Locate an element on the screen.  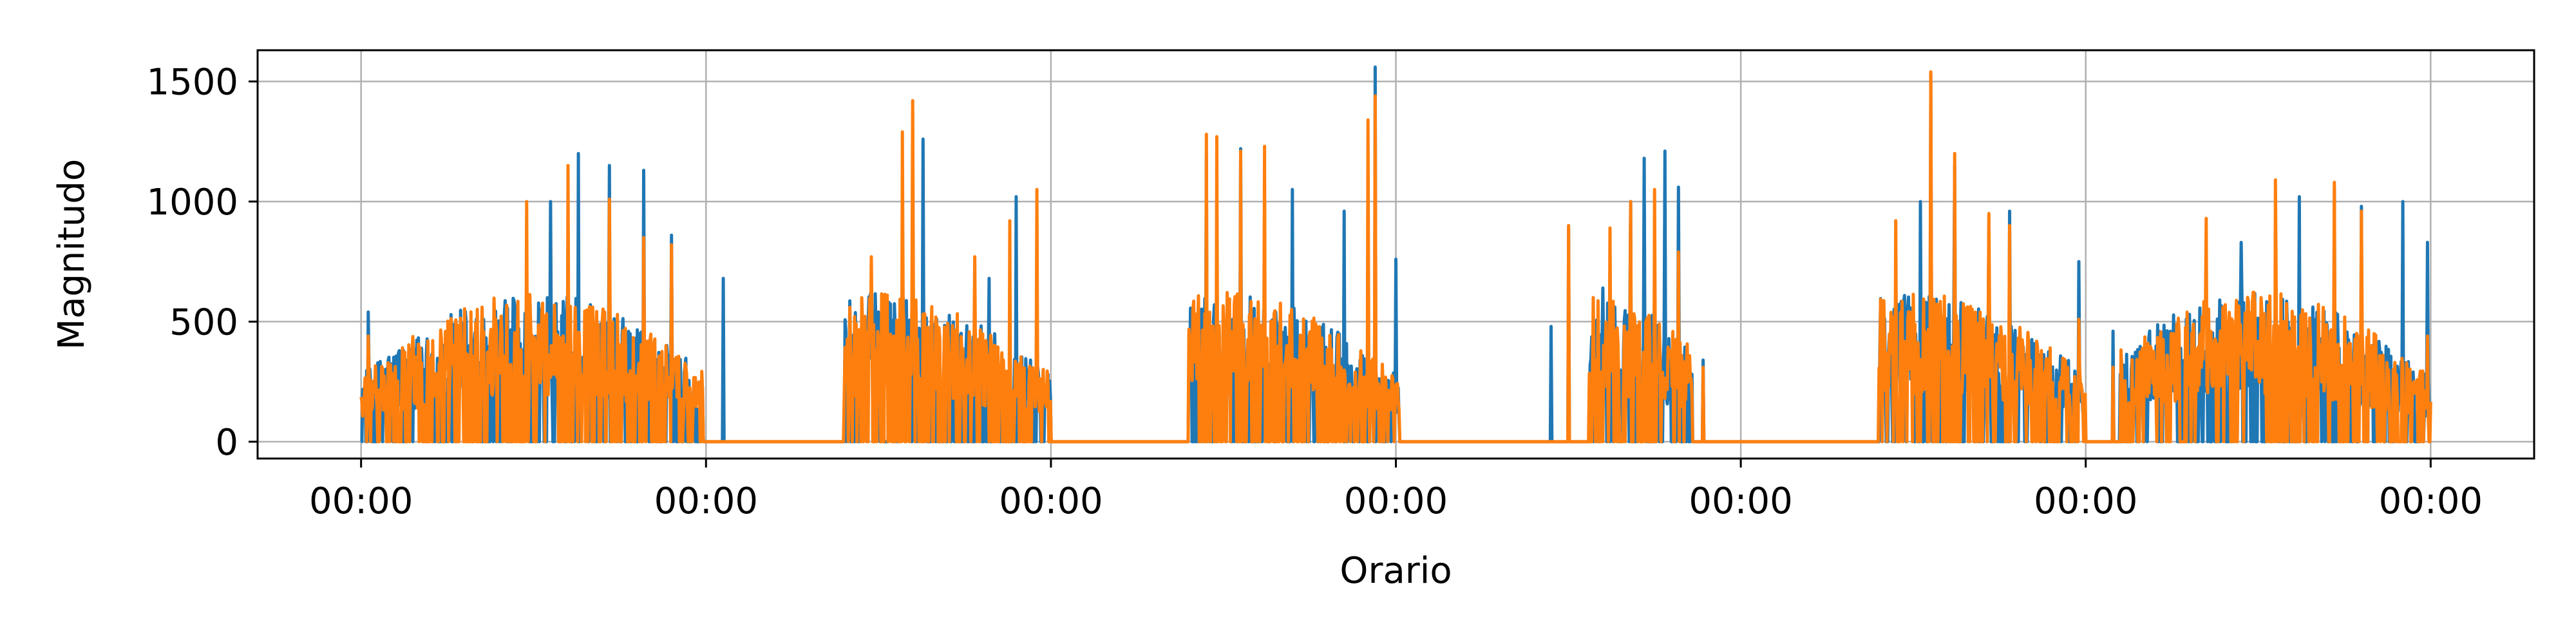
y-tick-label: 1500 is located at coordinates (192, 82).